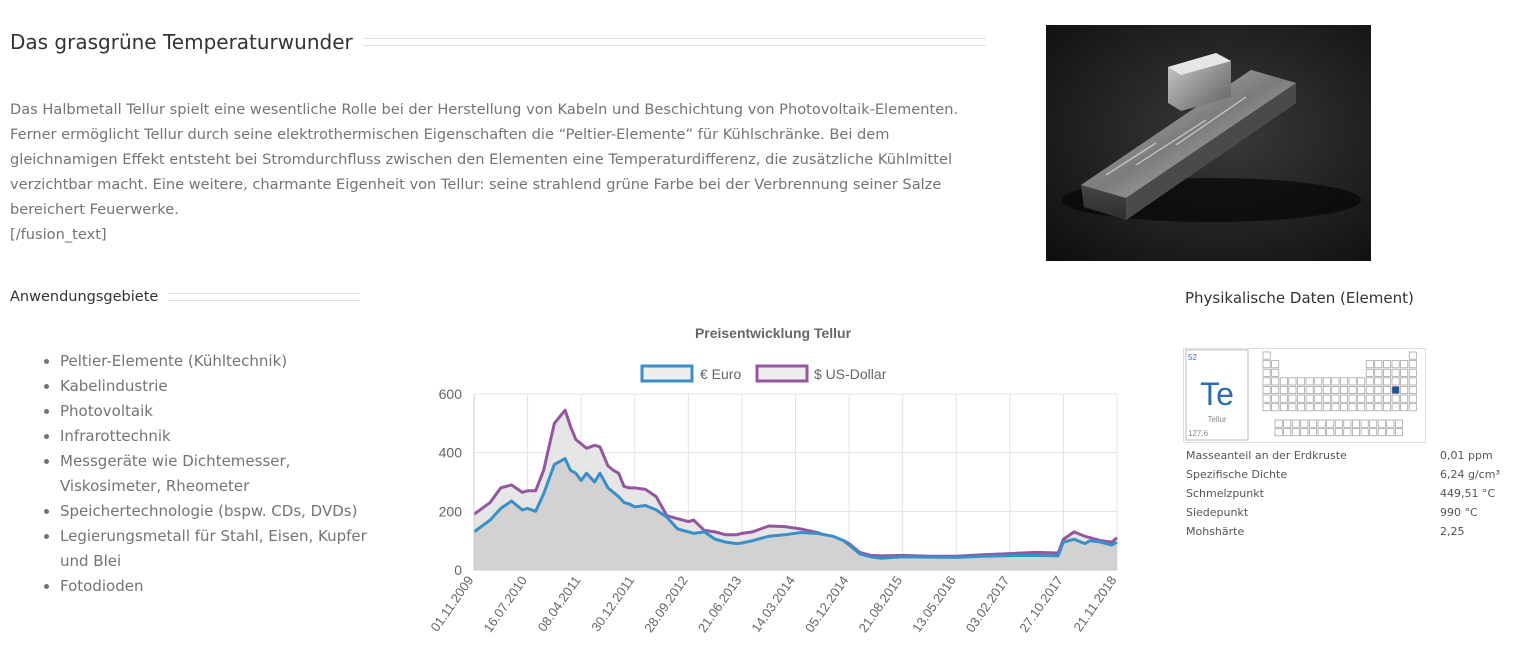 The height and width of the screenshot is (664, 1531). Describe the element at coordinates (667, 373) in the screenshot. I see `legend-euro-swatch` at that location.